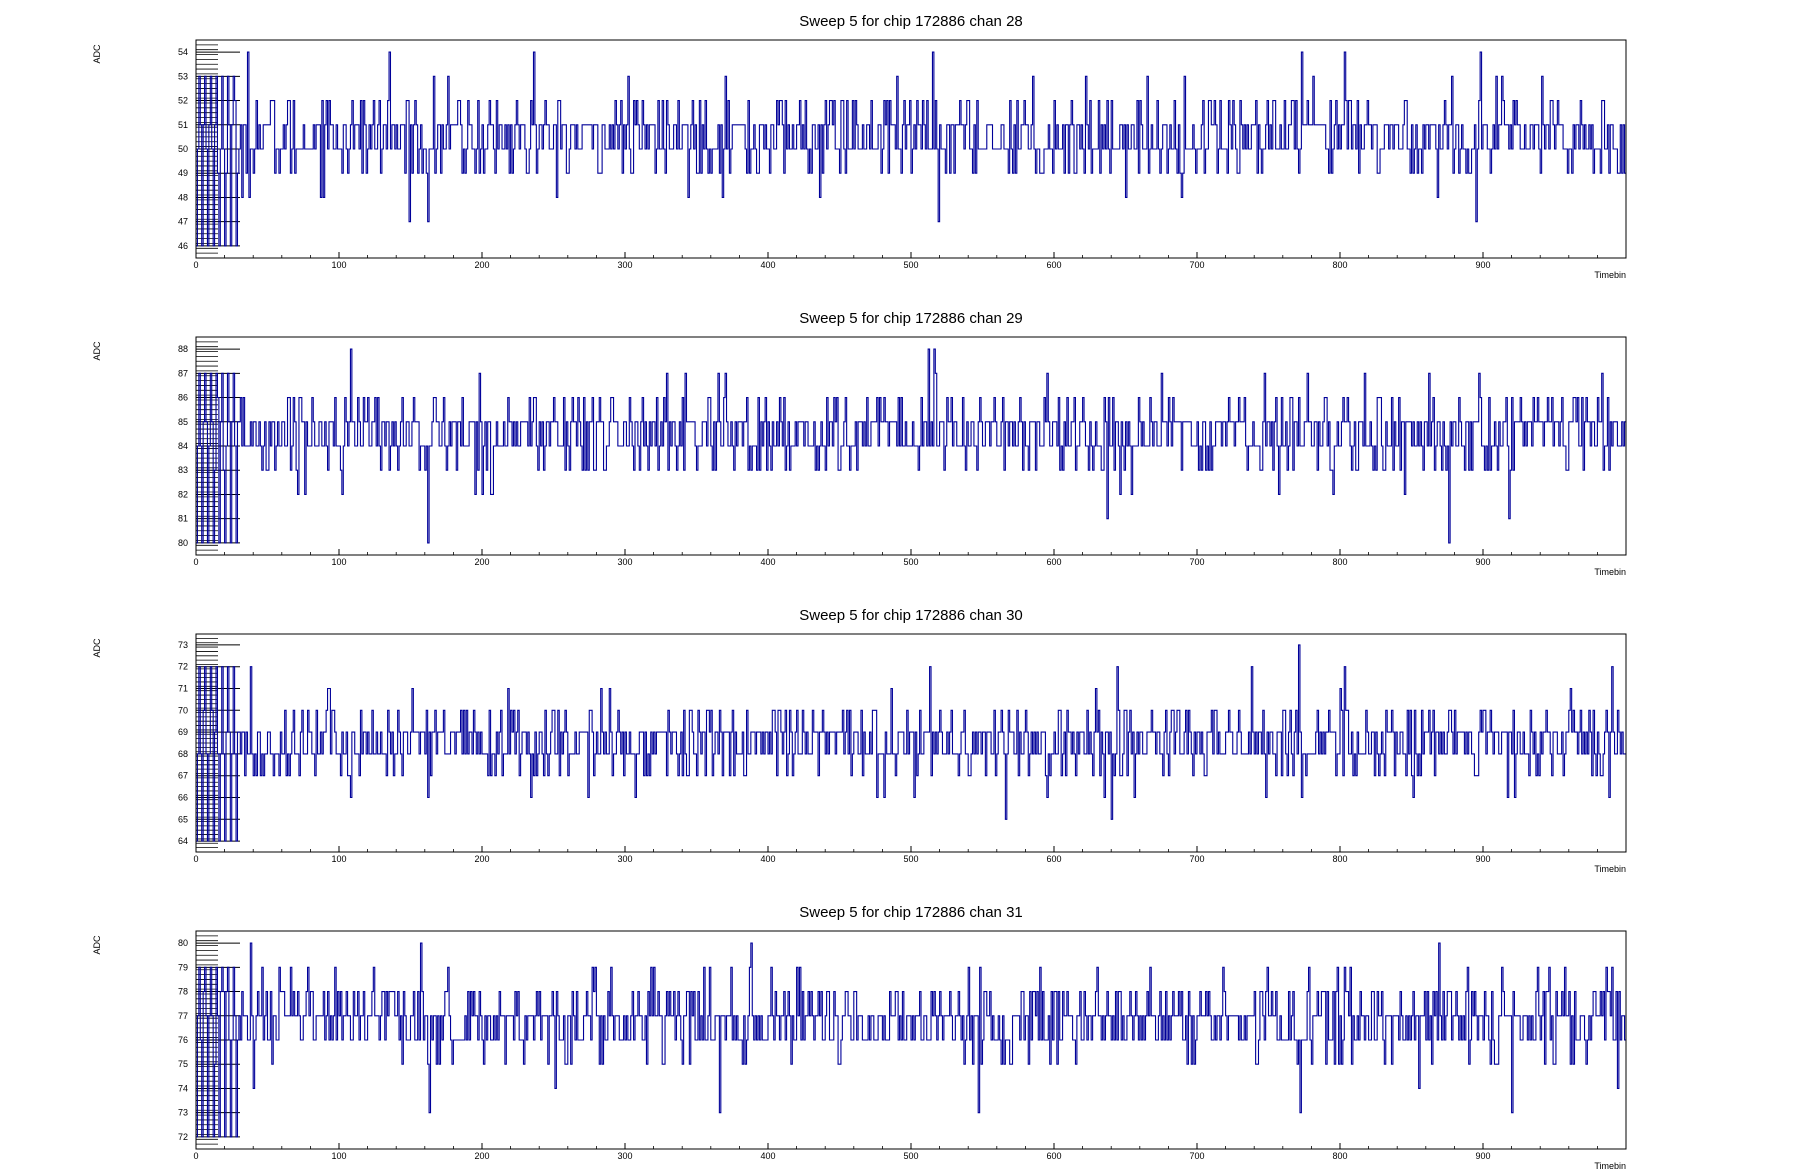 The image size is (1796, 1172). What do you see at coordinates (183, 732) in the screenshot?
I see `y-tick-label: 69` at bounding box center [183, 732].